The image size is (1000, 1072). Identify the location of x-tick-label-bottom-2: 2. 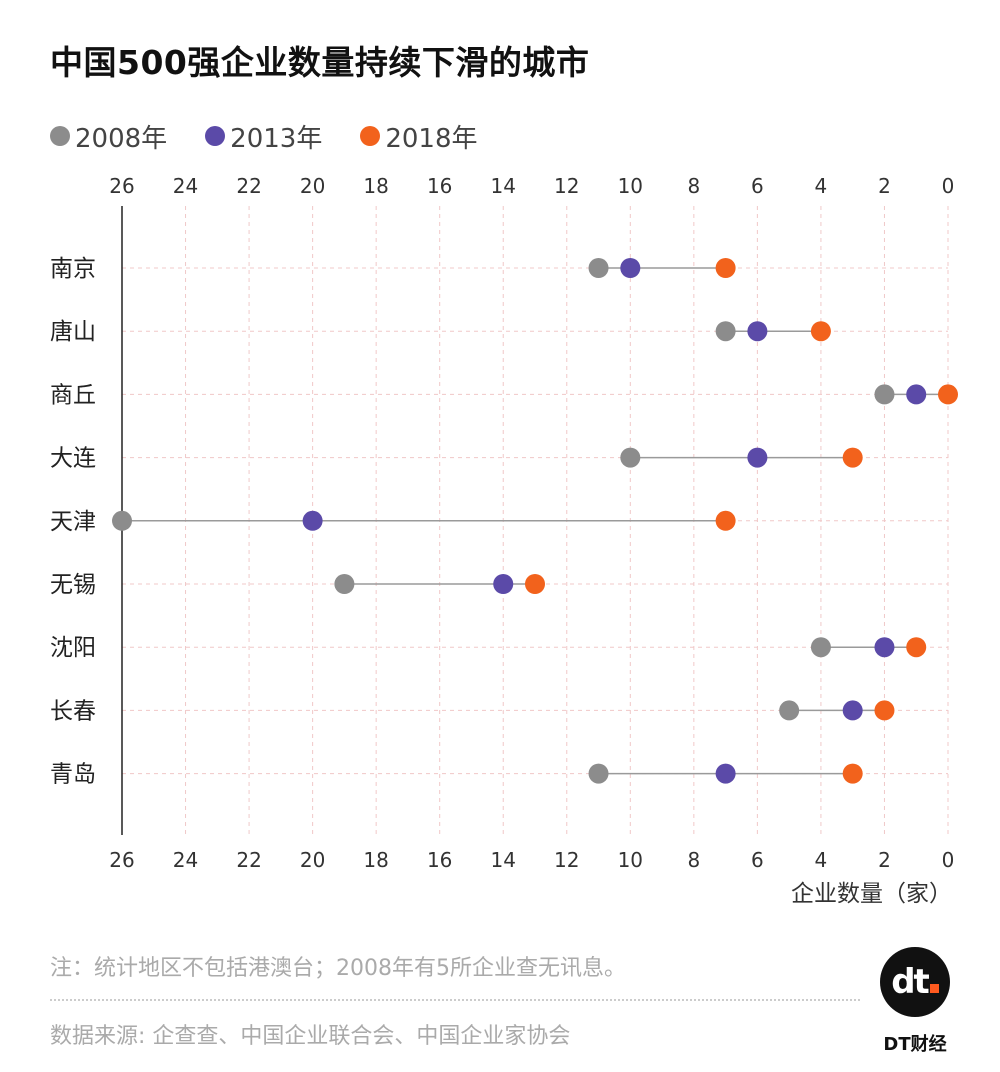
(884, 860).